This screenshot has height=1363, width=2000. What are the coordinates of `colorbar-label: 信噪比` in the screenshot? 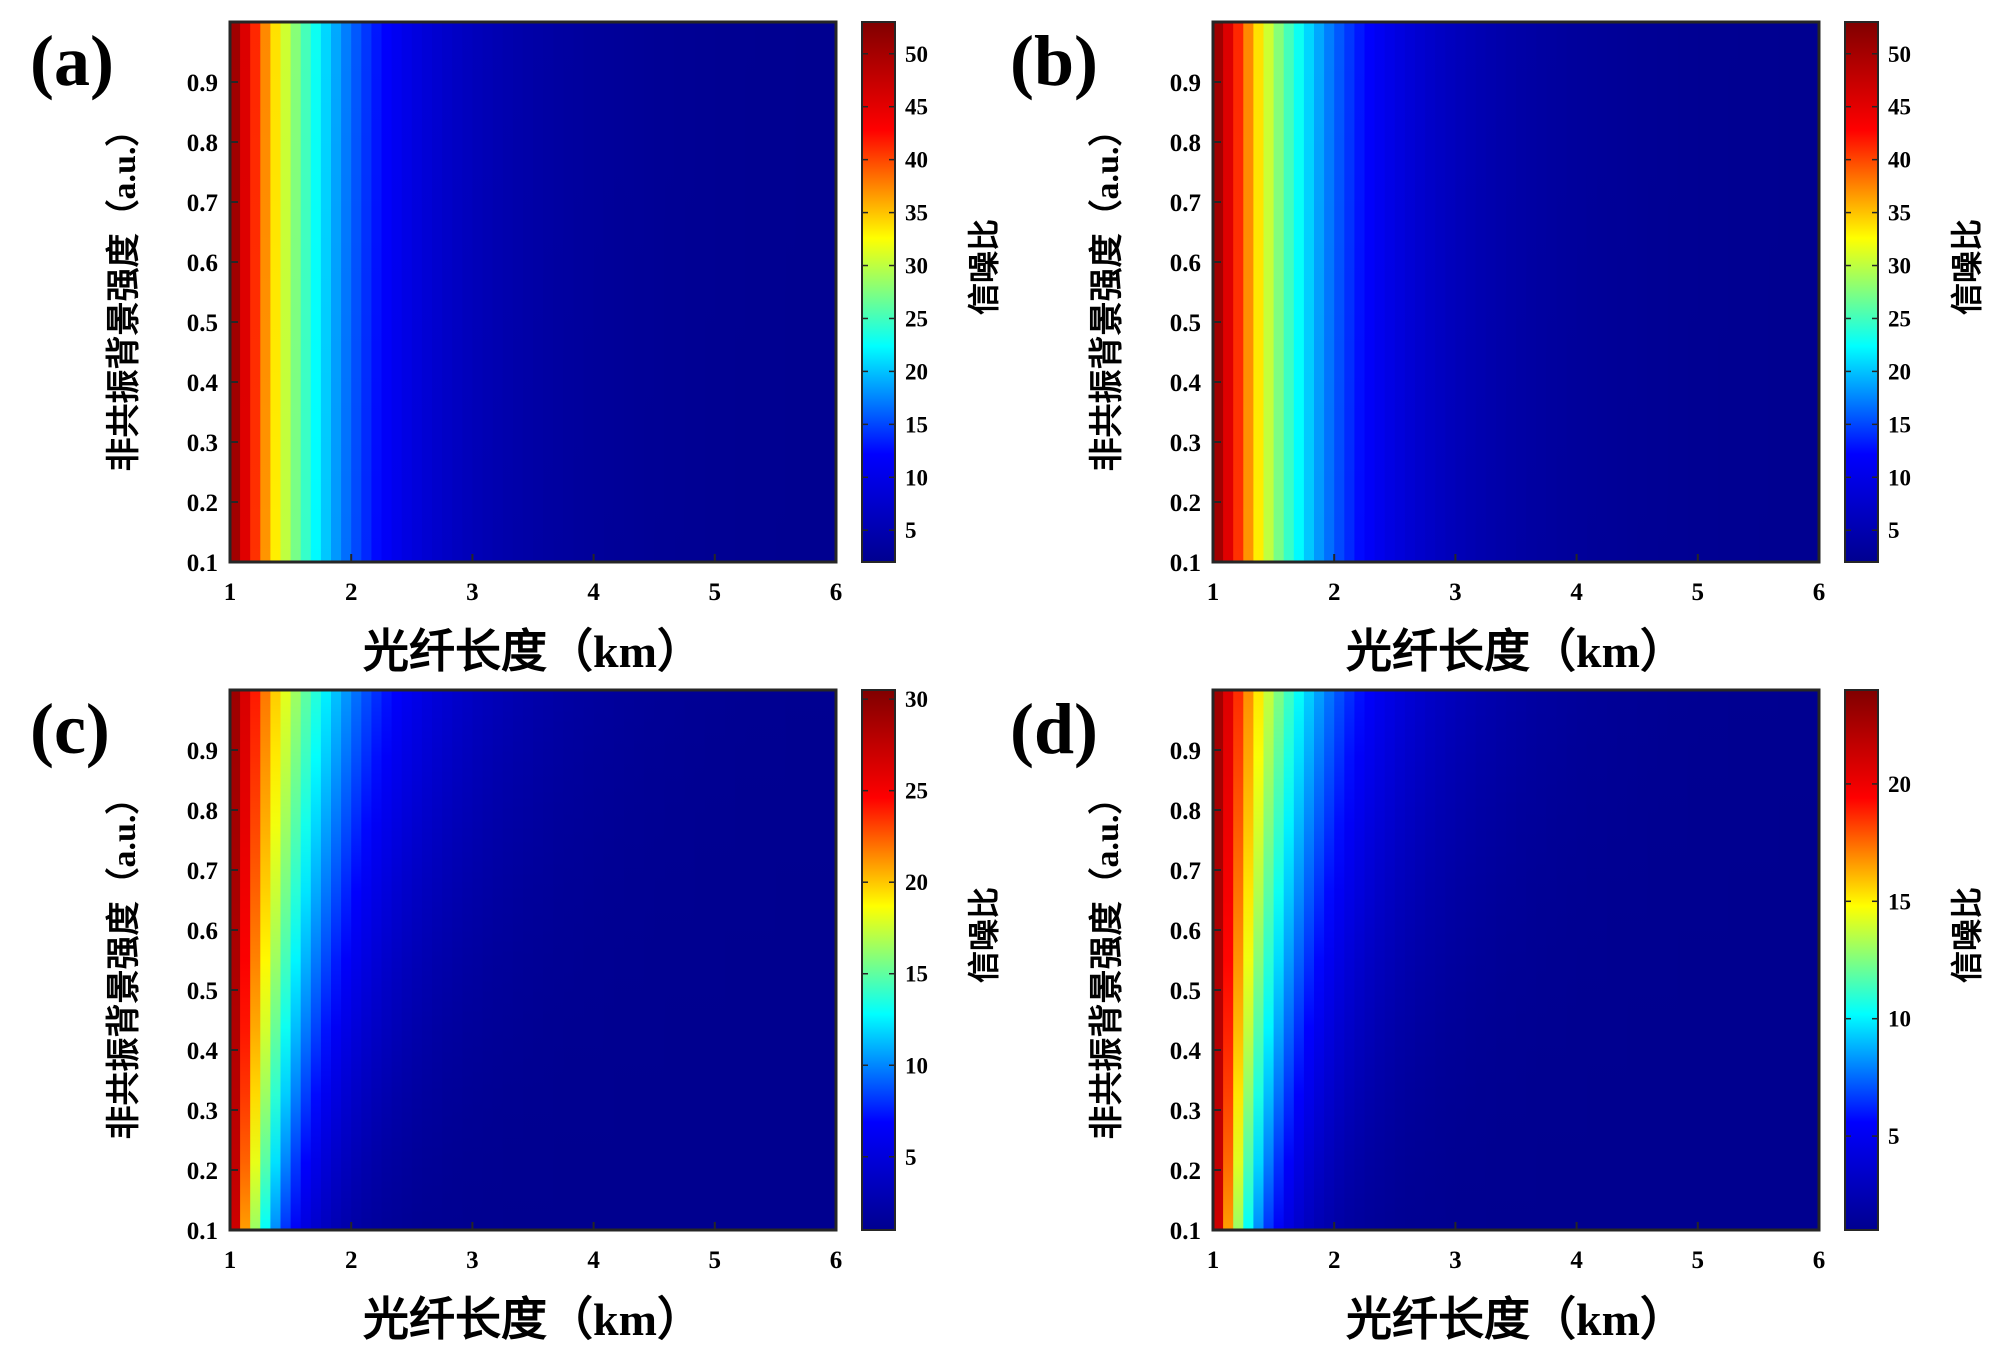 It's located at (1967, 935).